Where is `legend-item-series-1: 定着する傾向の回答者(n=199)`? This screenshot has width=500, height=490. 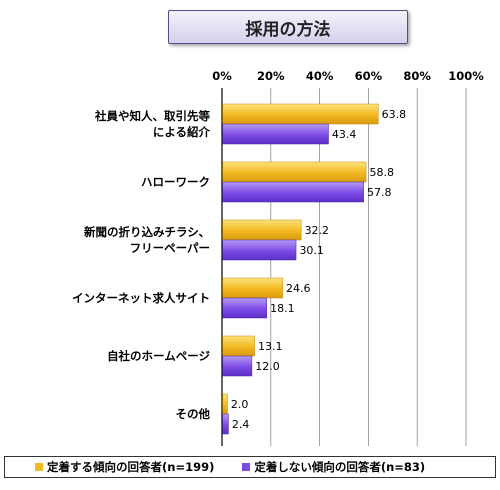
legend-item-series-1: 定着する傾向の回答者(n=199) is located at coordinates (124, 467).